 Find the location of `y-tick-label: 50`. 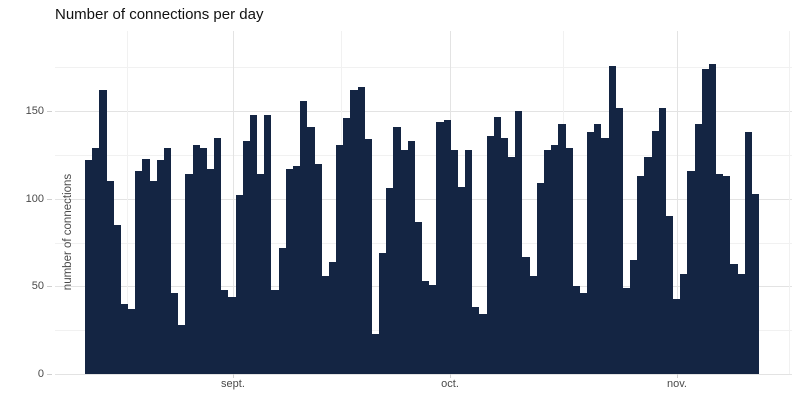

y-tick-label: 50 is located at coordinates (37, 286).